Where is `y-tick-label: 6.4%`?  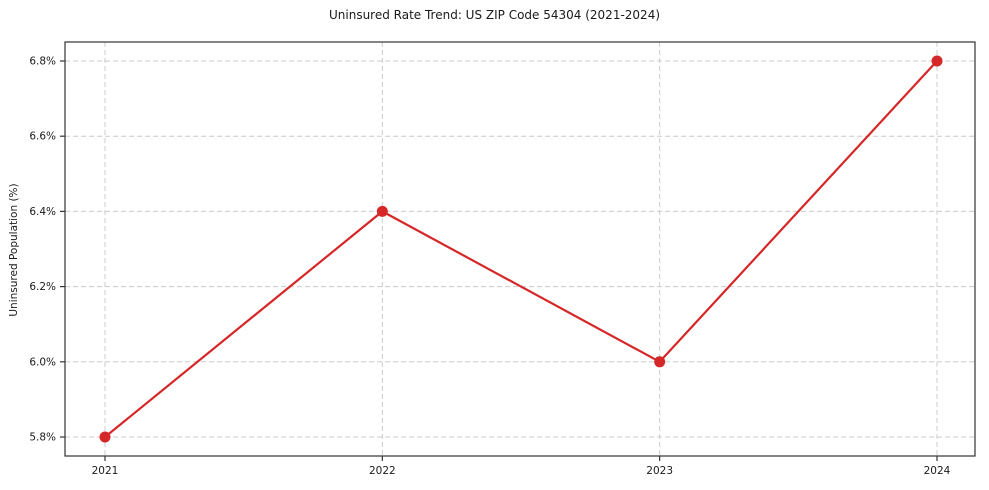
y-tick-label: 6.4% is located at coordinates (42, 212).